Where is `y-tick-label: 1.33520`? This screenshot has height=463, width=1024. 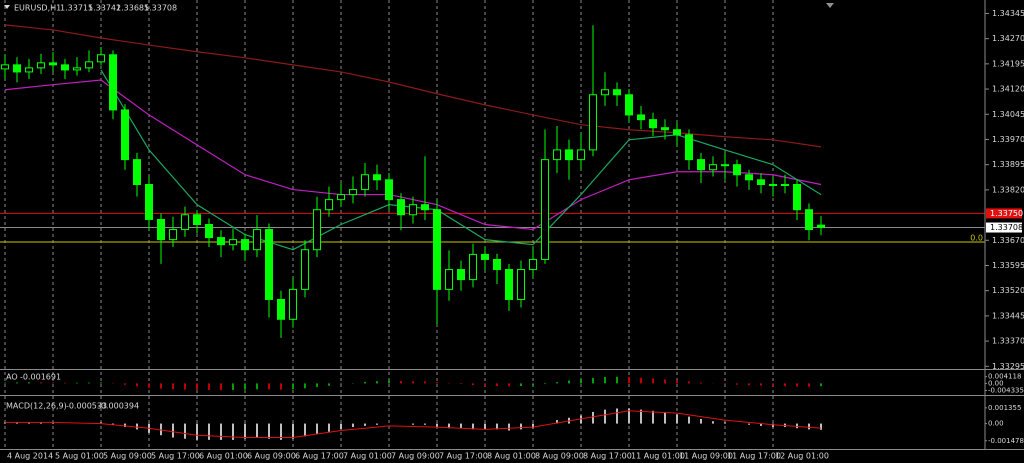
y-tick-label: 1.33520 is located at coordinates (1008, 290).